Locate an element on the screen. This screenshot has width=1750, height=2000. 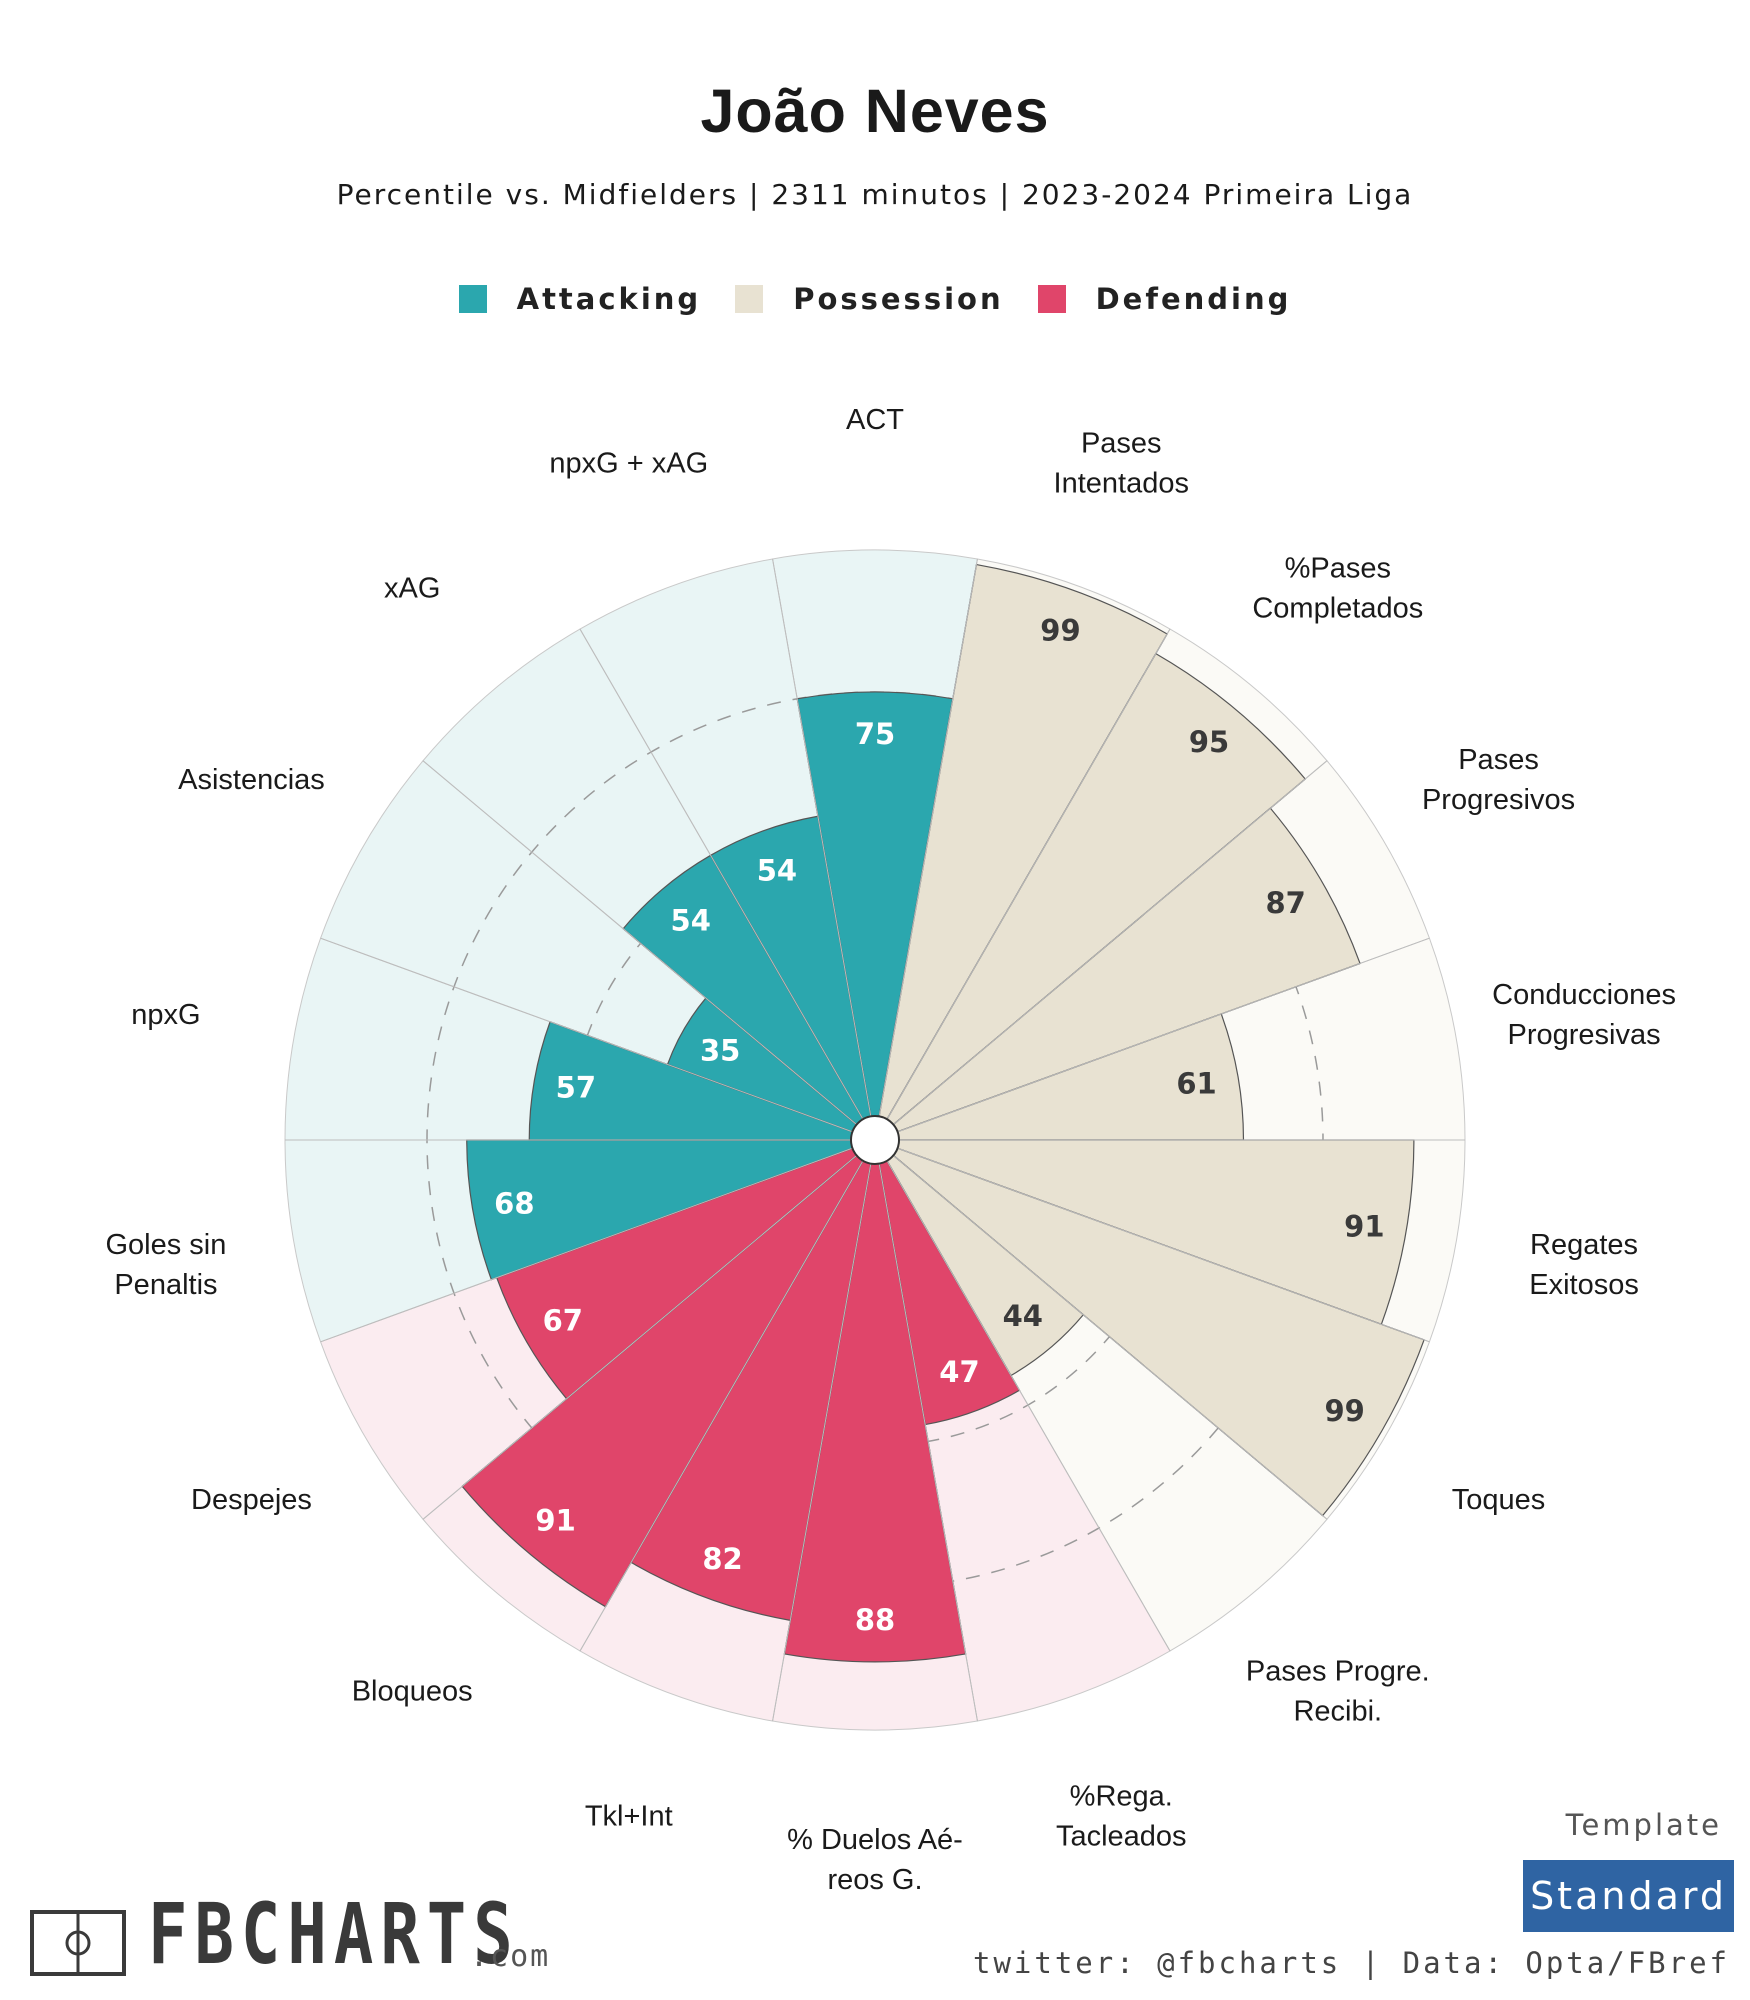
value-label-despejes: 67 is located at coordinates (563, 1320).